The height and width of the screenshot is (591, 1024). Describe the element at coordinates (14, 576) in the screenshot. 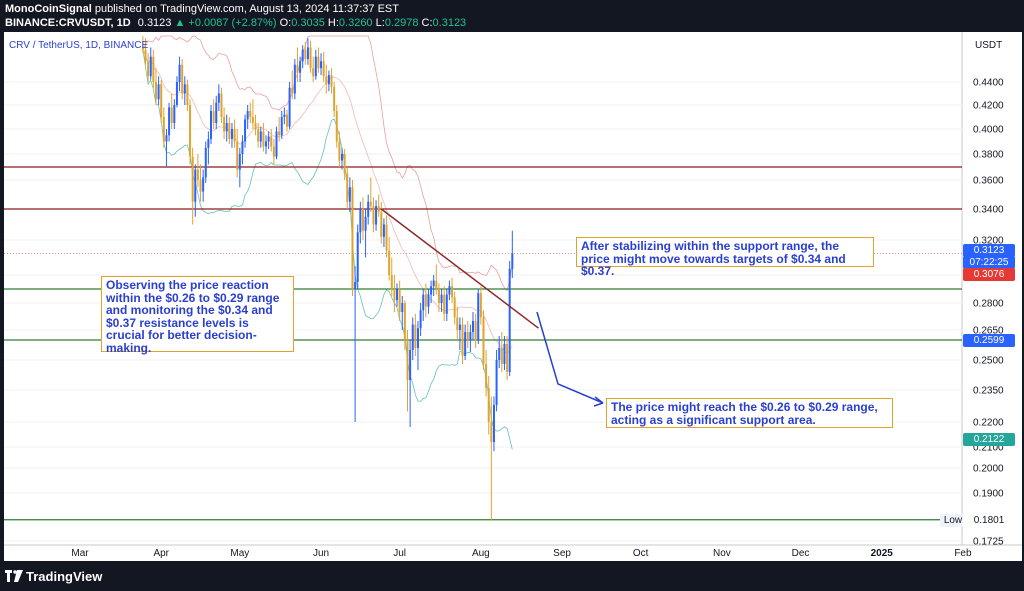

I see `tradingview-logo-icon` at that location.